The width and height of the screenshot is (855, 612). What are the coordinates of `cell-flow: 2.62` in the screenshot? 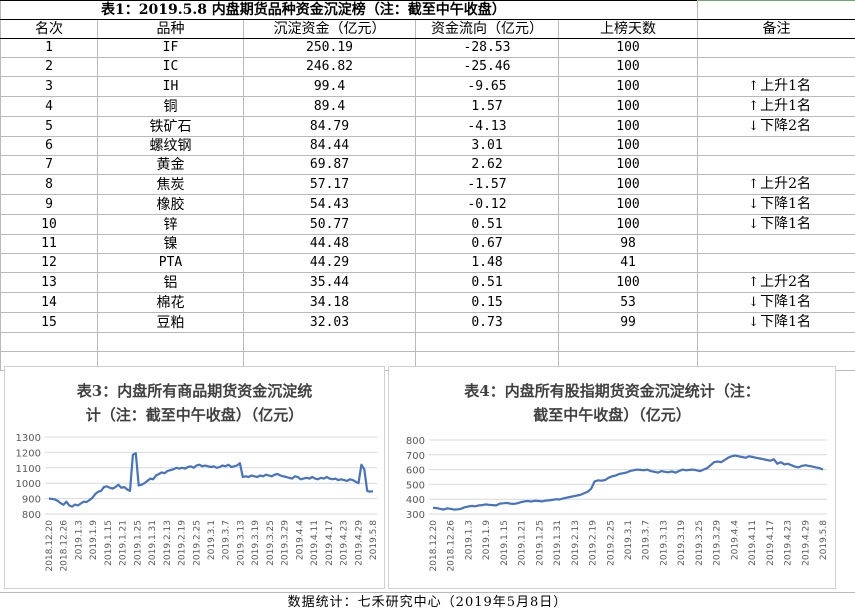 It's located at (487, 165).